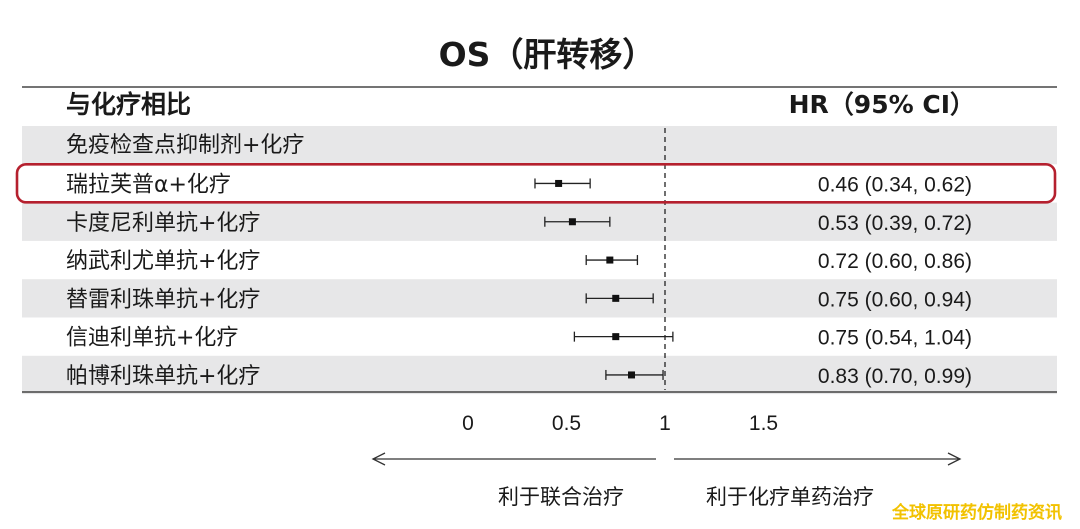 The height and width of the screenshot is (529, 1080). What do you see at coordinates (163, 261) in the screenshot?
I see `row-label: 纳武利尤单抗+化疗` at bounding box center [163, 261].